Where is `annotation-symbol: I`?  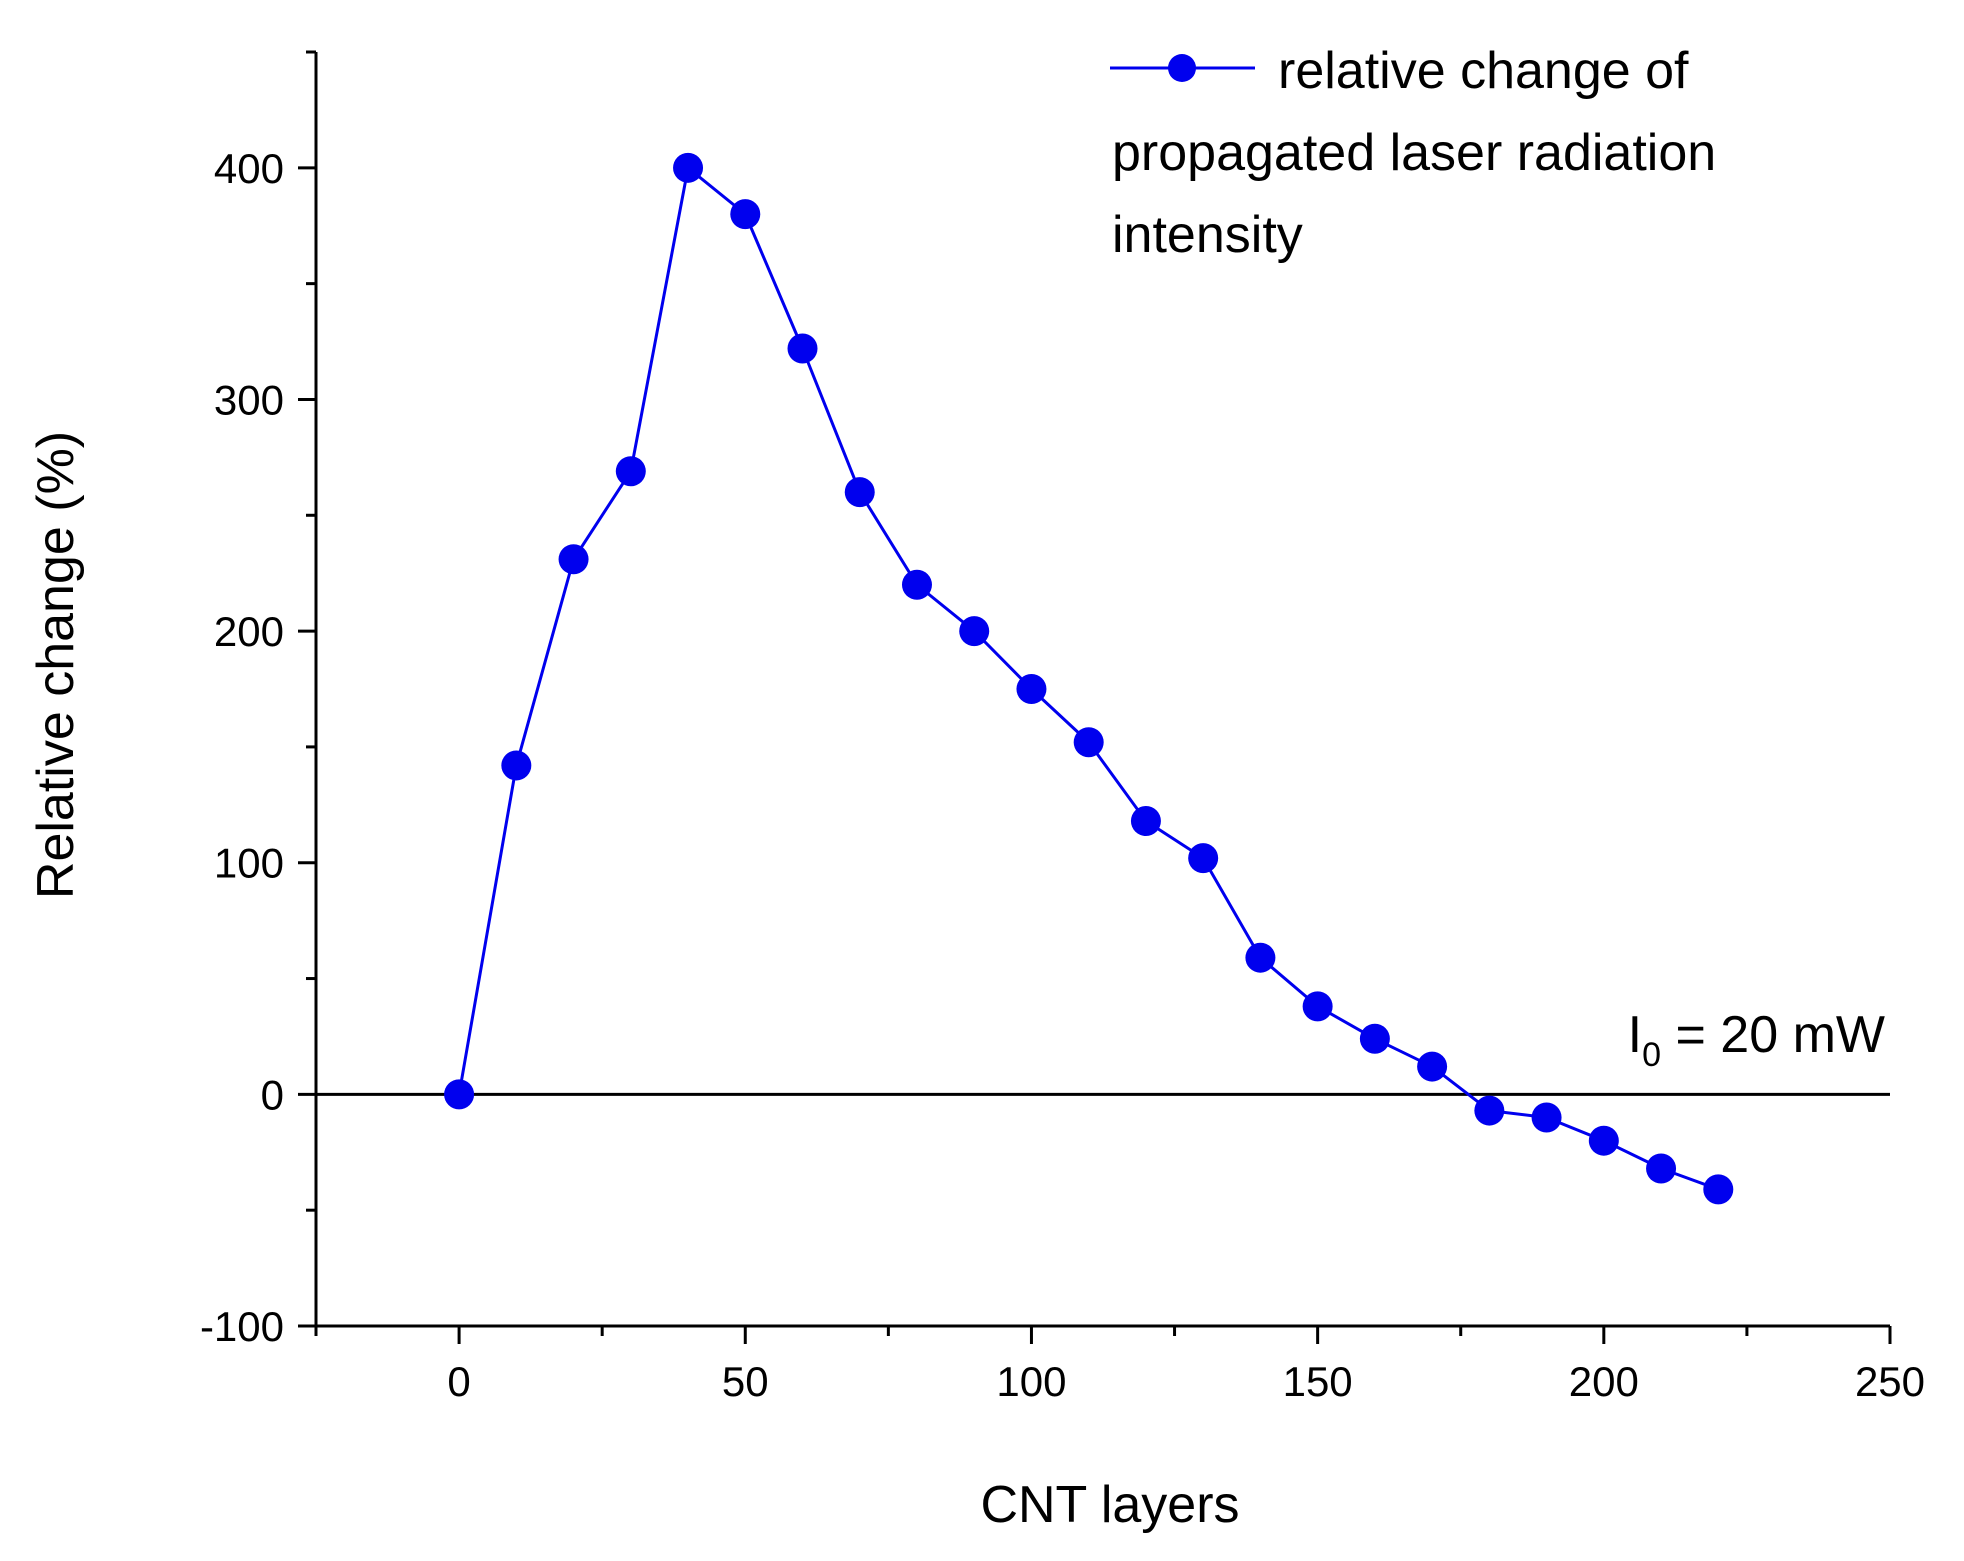 annotation-symbol: I is located at coordinates (1635, 1035).